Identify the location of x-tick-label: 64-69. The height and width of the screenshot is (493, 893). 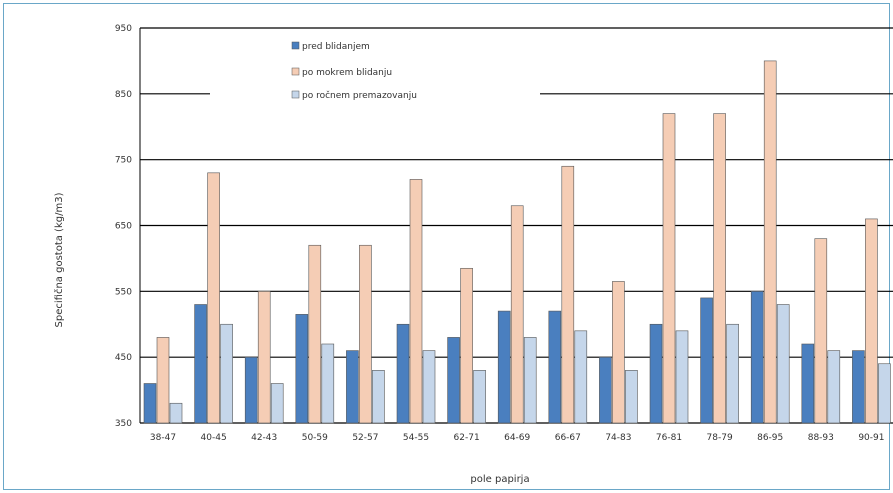
(517, 438).